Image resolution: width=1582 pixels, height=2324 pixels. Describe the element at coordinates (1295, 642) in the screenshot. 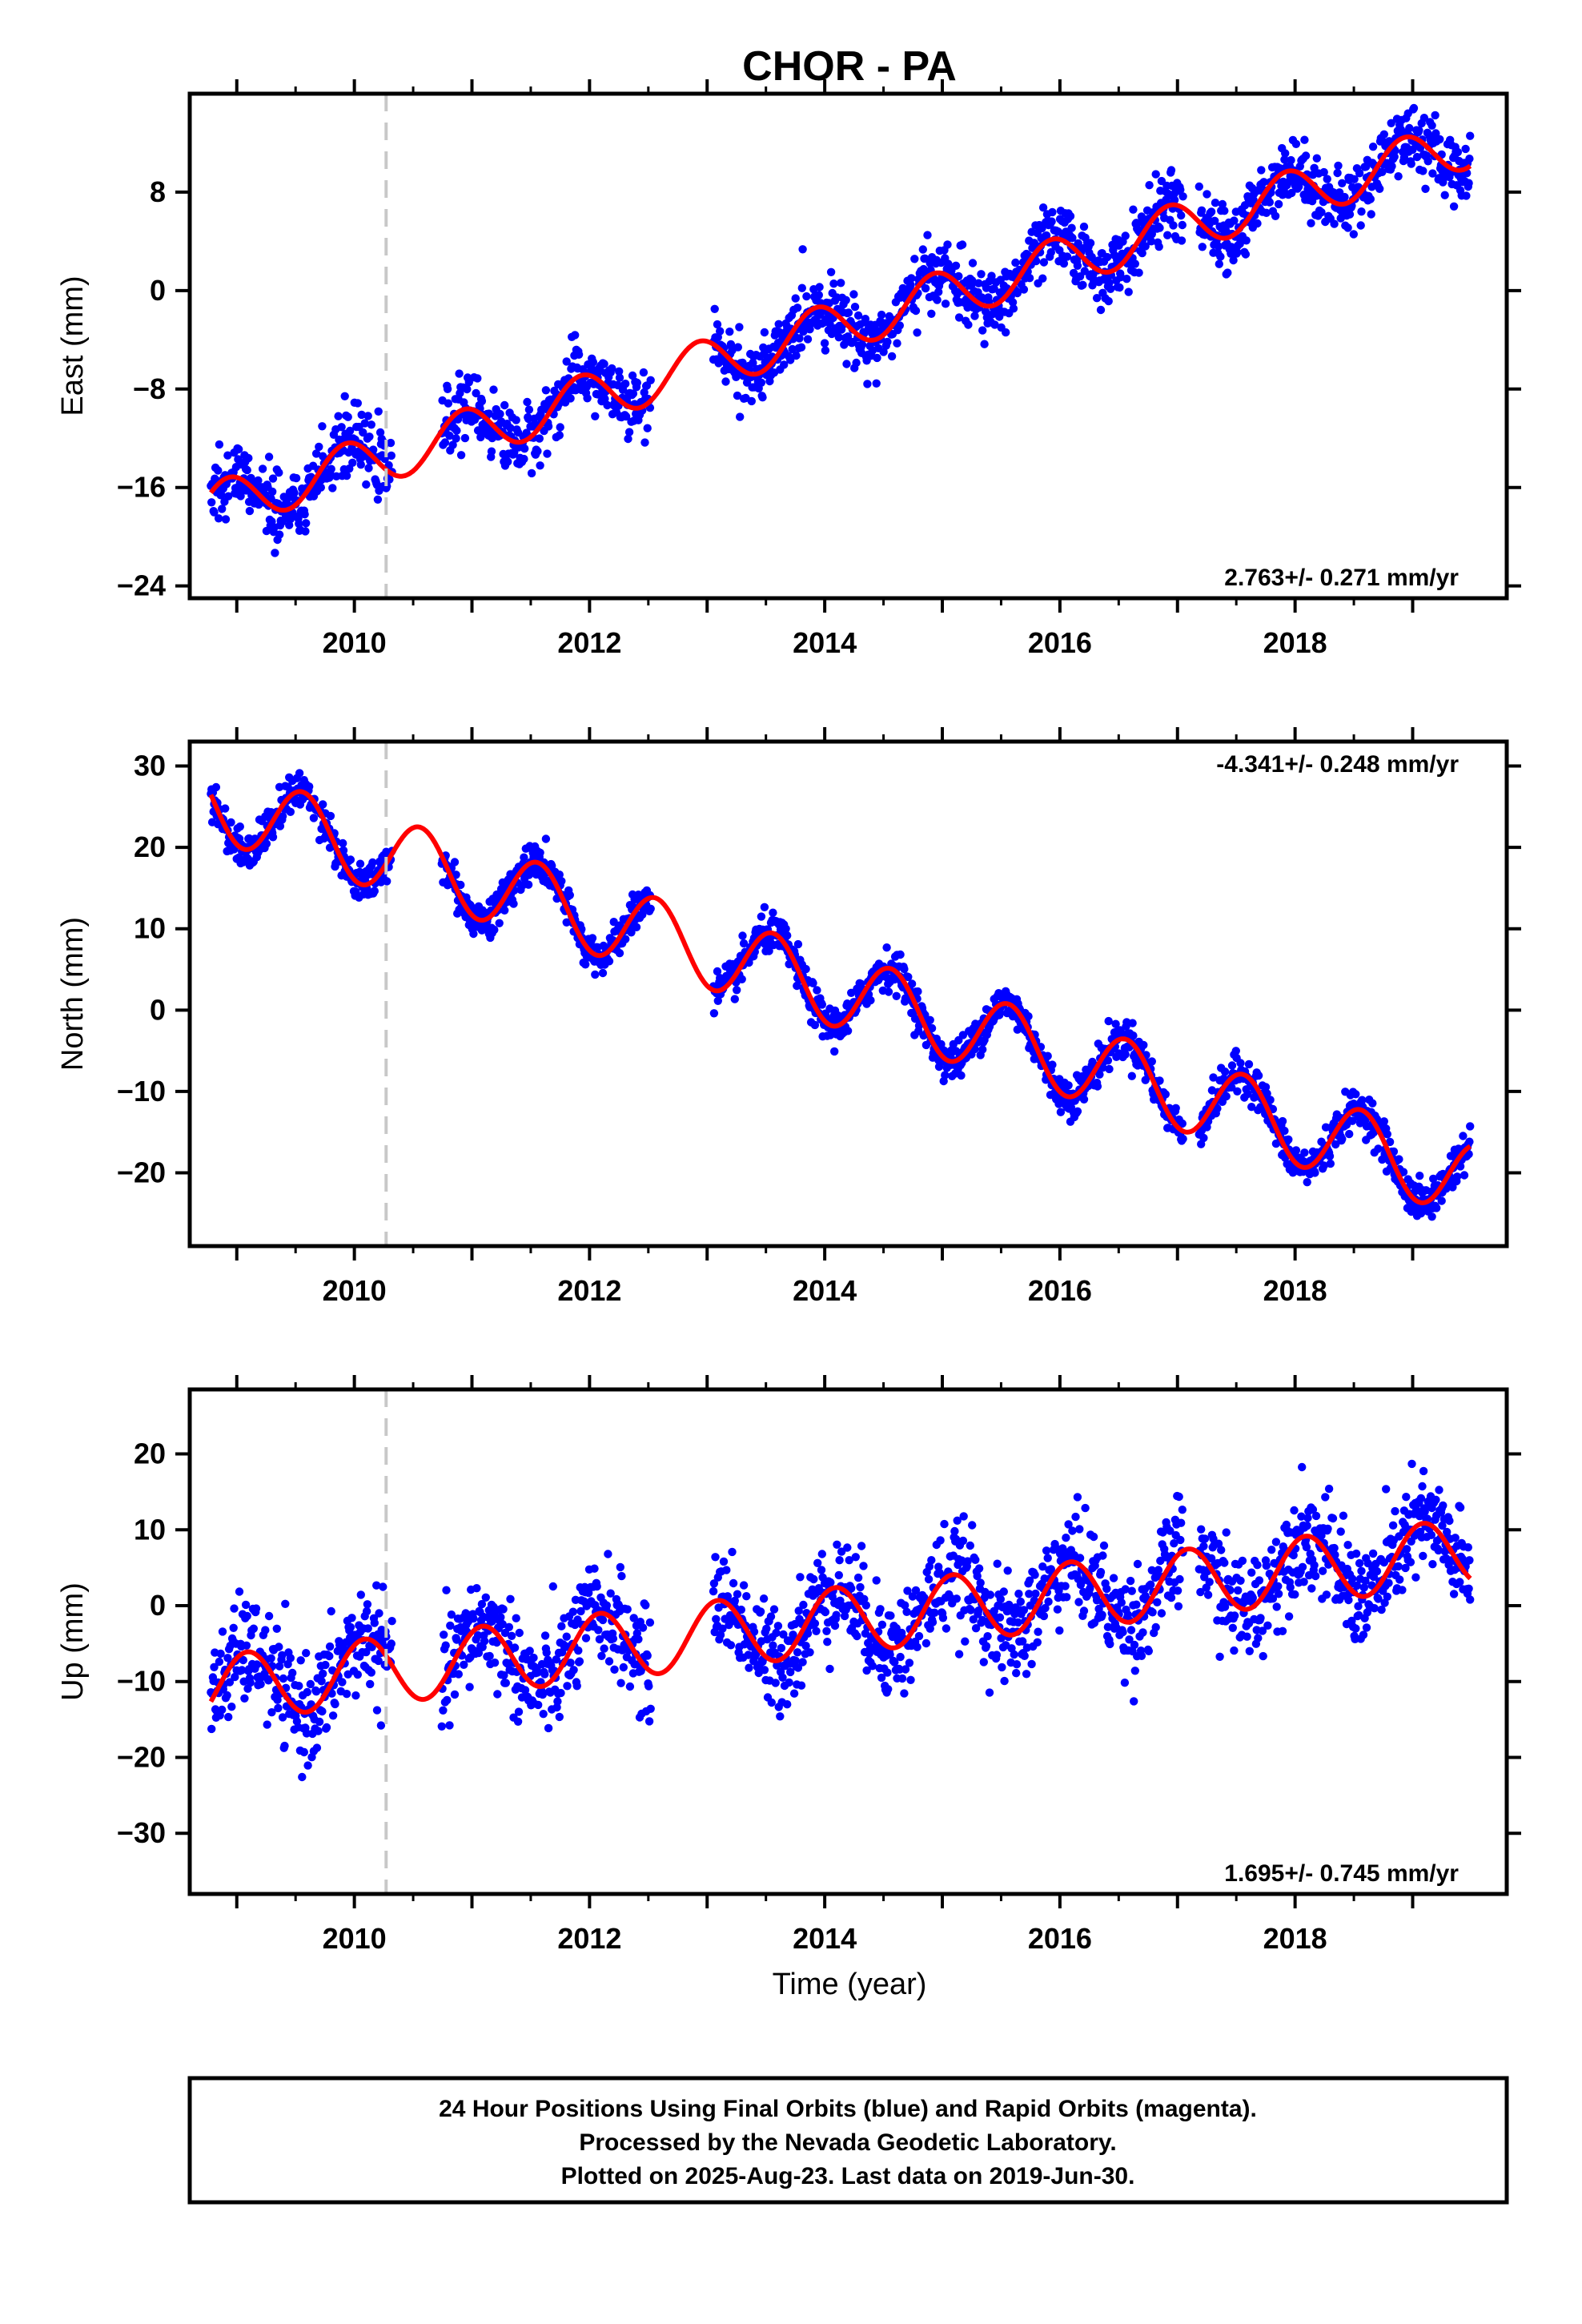

I see `east-x-tick-label: 2018` at that location.